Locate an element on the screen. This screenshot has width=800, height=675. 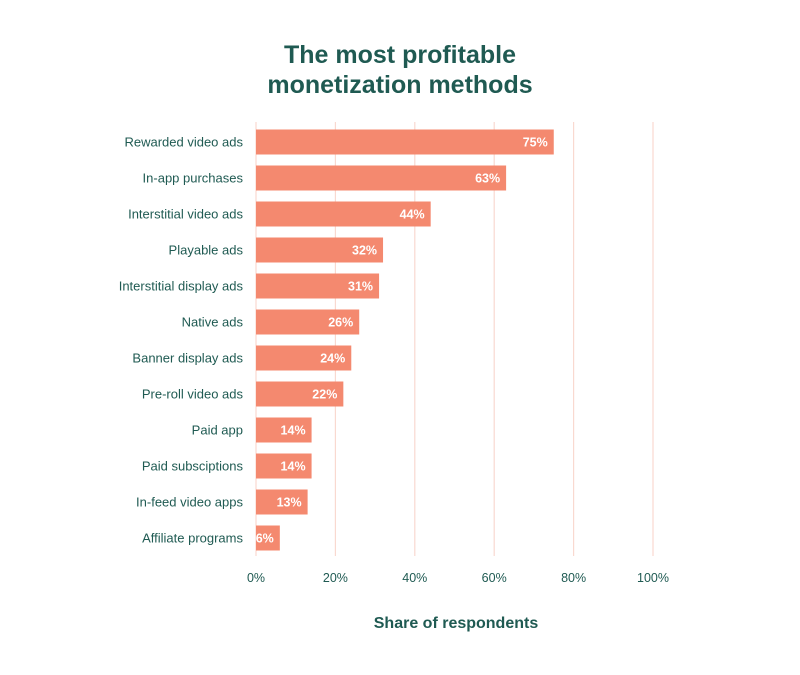
x-tick-labels: 0% 20% 40% 60% 80% 100% is located at coordinates (458, 578).